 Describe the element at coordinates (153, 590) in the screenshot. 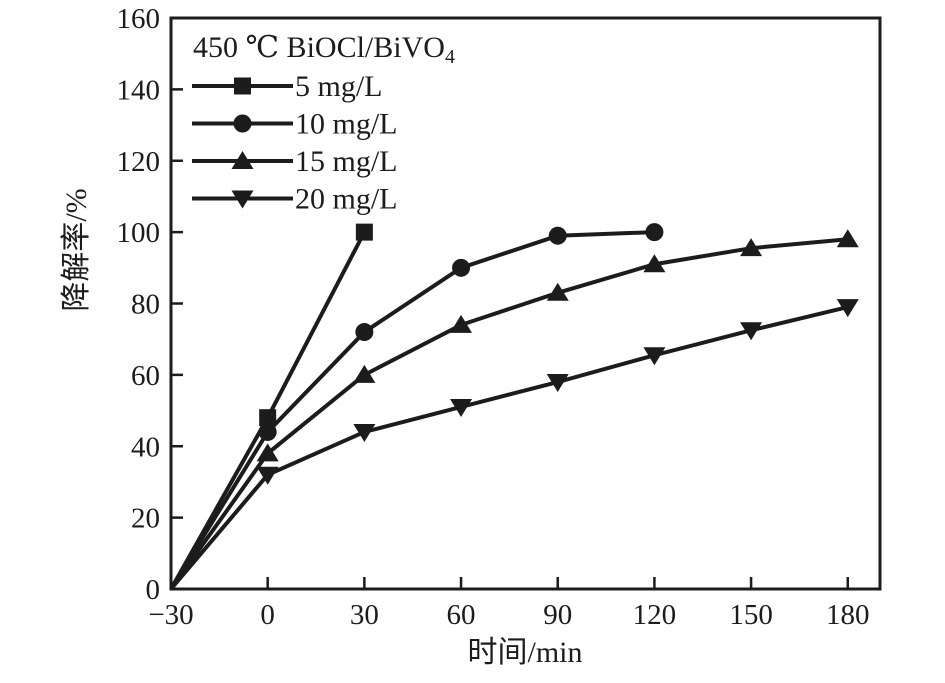

I see `y-tick-label: 0` at that location.